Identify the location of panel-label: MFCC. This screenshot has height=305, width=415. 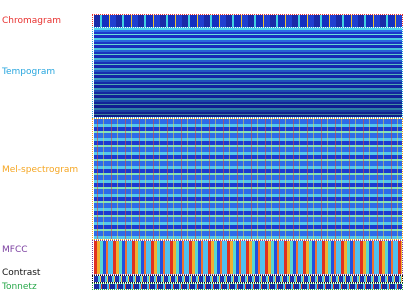
(15, 250).